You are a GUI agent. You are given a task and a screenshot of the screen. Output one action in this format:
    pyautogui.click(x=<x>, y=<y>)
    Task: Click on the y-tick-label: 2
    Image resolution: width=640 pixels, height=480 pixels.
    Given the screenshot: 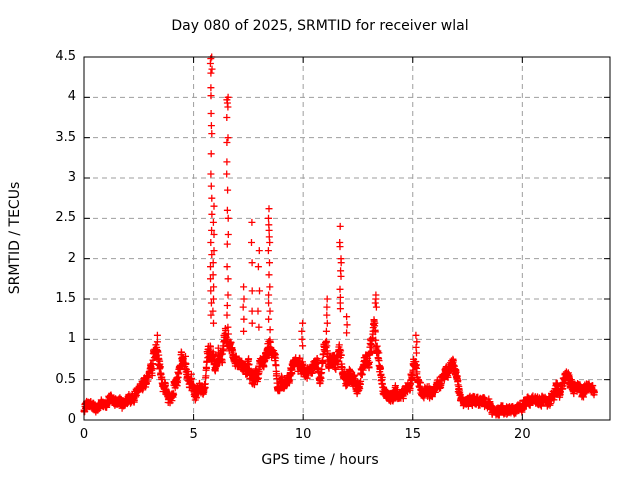 What is the action you would take?
    pyautogui.click(x=71, y=258)
    